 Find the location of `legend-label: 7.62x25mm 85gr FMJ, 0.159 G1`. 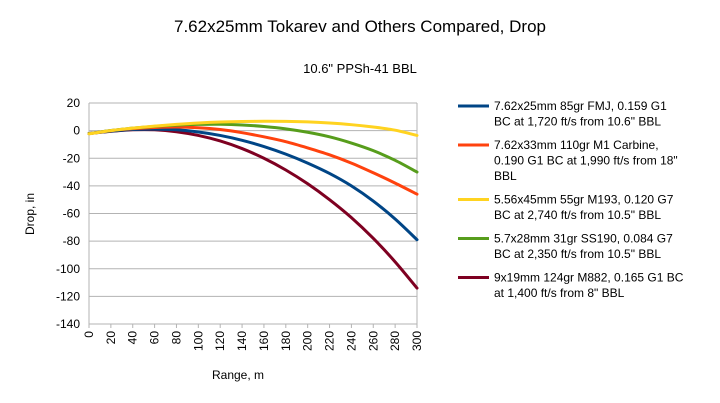

legend-label: 7.62x25mm 85gr FMJ, 0.159 G1 is located at coordinates (580, 106).